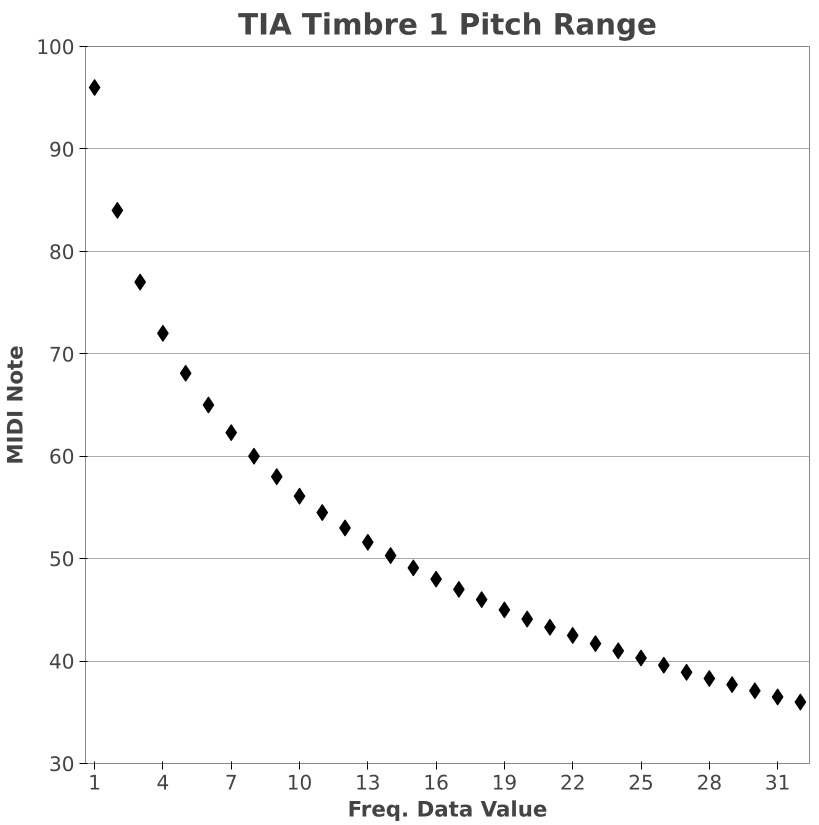  Describe the element at coordinates (62, 354) in the screenshot. I see `y-tick-label: 70` at that location.